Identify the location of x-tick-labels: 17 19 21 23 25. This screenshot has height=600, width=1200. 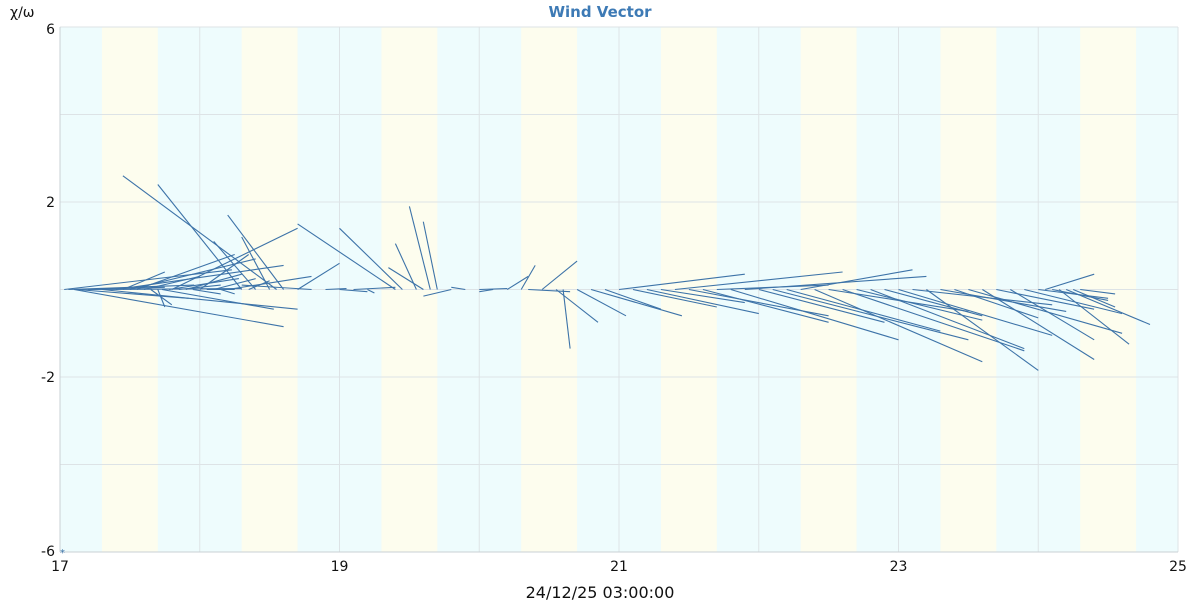
(619, 567).